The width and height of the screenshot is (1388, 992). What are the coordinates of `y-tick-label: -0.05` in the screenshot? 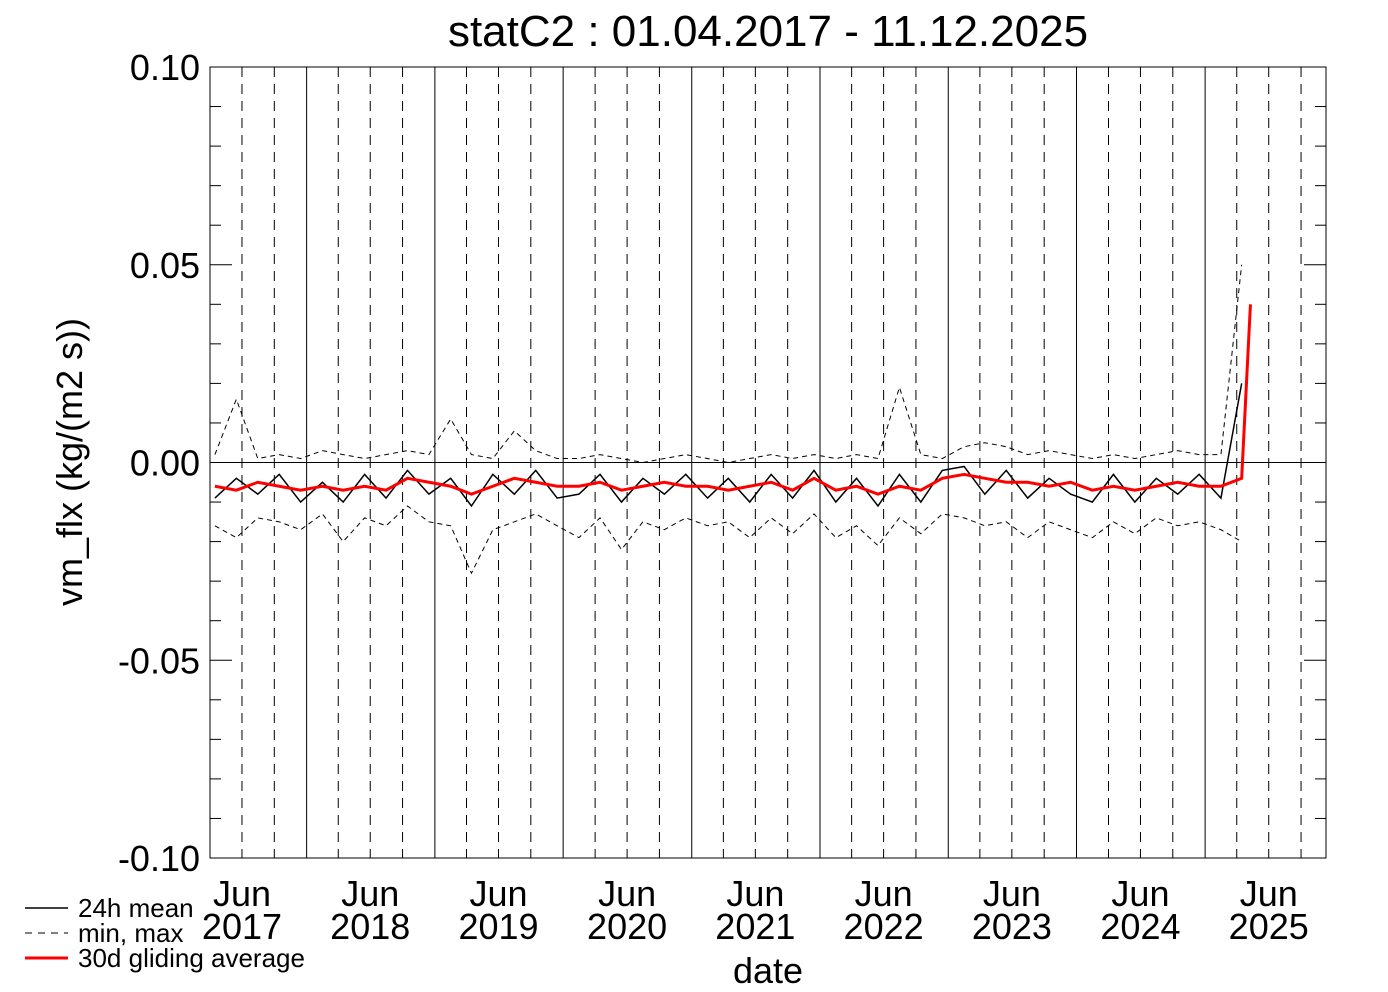 It's located at (159, 660).